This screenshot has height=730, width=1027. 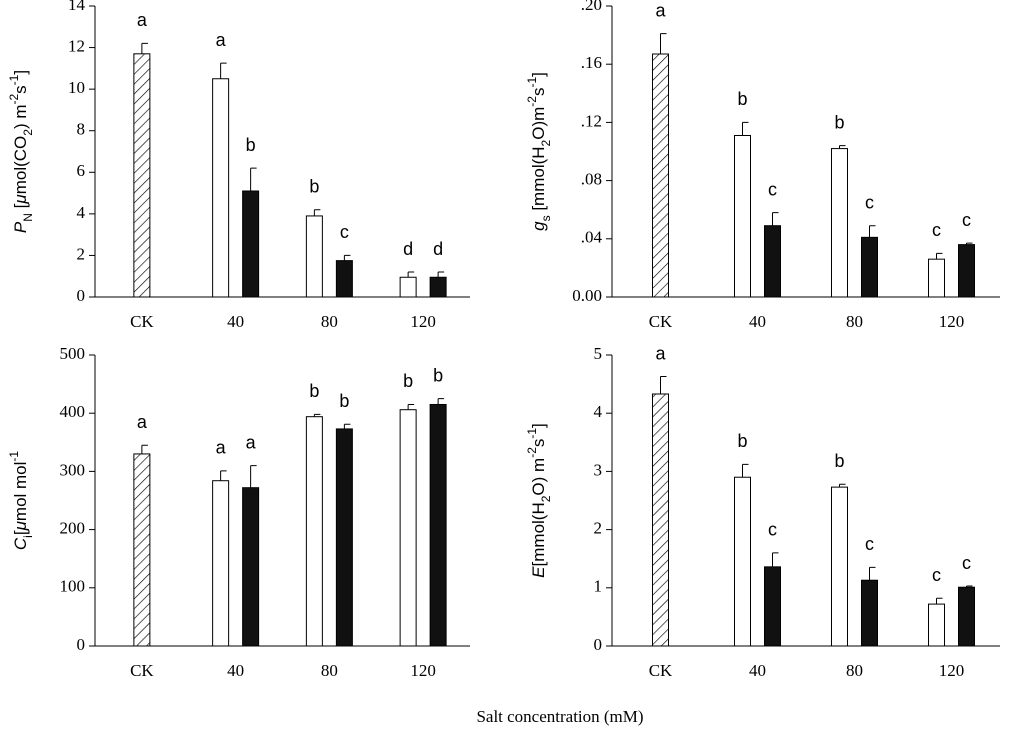 I want to click on significance-letter: d, so click(x=438, y=249).